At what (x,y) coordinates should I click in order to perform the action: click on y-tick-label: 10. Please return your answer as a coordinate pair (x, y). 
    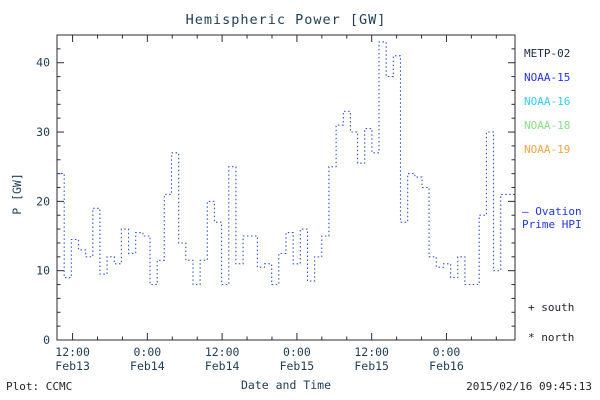
    Looking at the image, I should click on (43, 271).